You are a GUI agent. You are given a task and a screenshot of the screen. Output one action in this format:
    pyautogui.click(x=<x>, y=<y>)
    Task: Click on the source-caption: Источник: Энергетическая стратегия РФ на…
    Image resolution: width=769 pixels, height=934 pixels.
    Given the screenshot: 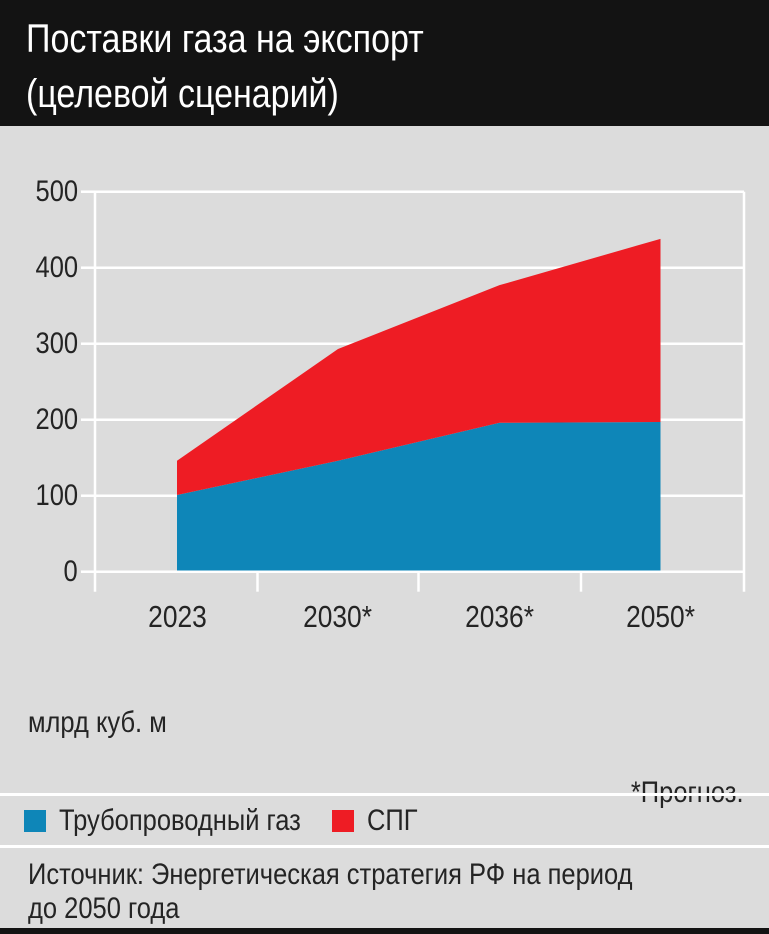 What is the action you would take?
    pyautogui.click(x=383, y=892)
    